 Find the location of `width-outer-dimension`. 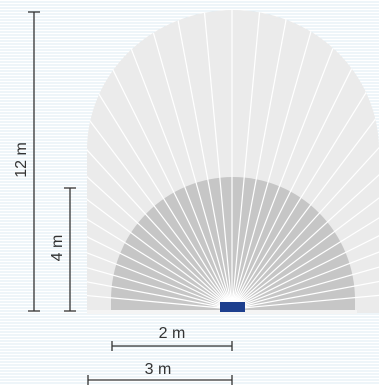

width-outer-dimension is located at coordinates (160, 380).